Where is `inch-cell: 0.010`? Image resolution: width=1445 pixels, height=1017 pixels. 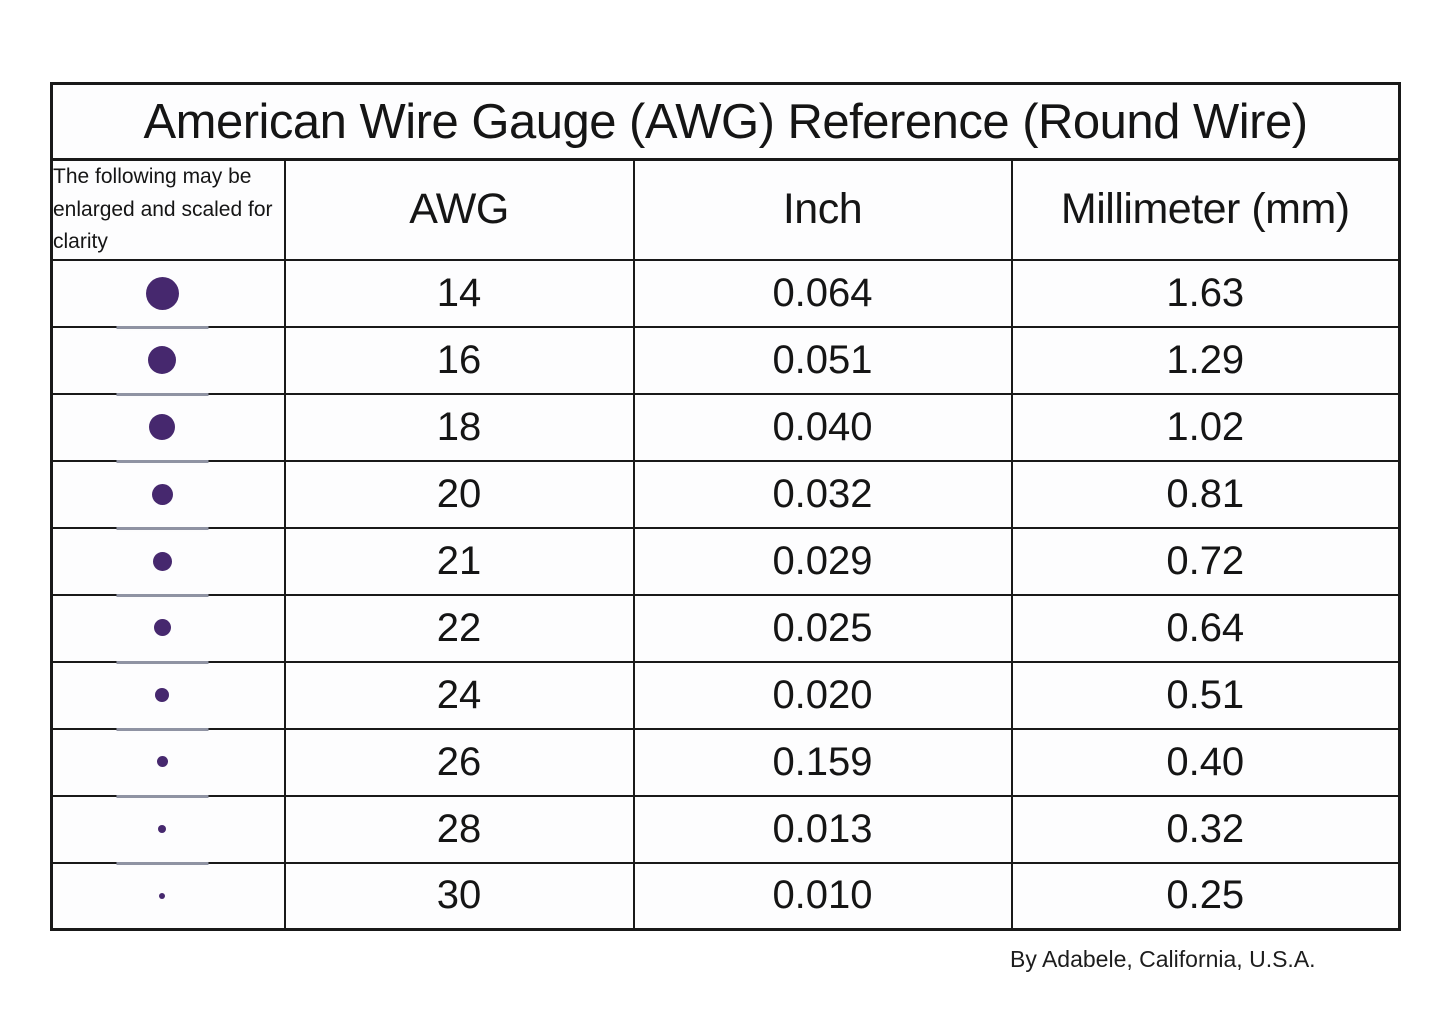 inch-cell: 0.010 is located at coordinates (822, 896).